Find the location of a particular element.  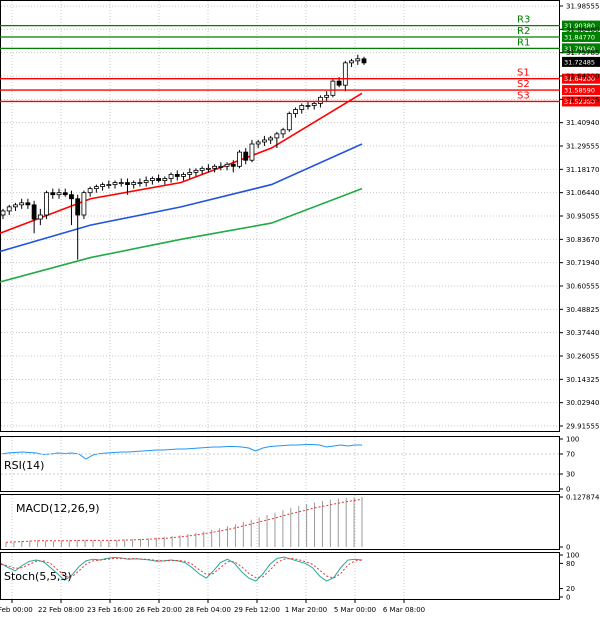

rsi-tick-label: 0 is located at coordinates (568, 490).